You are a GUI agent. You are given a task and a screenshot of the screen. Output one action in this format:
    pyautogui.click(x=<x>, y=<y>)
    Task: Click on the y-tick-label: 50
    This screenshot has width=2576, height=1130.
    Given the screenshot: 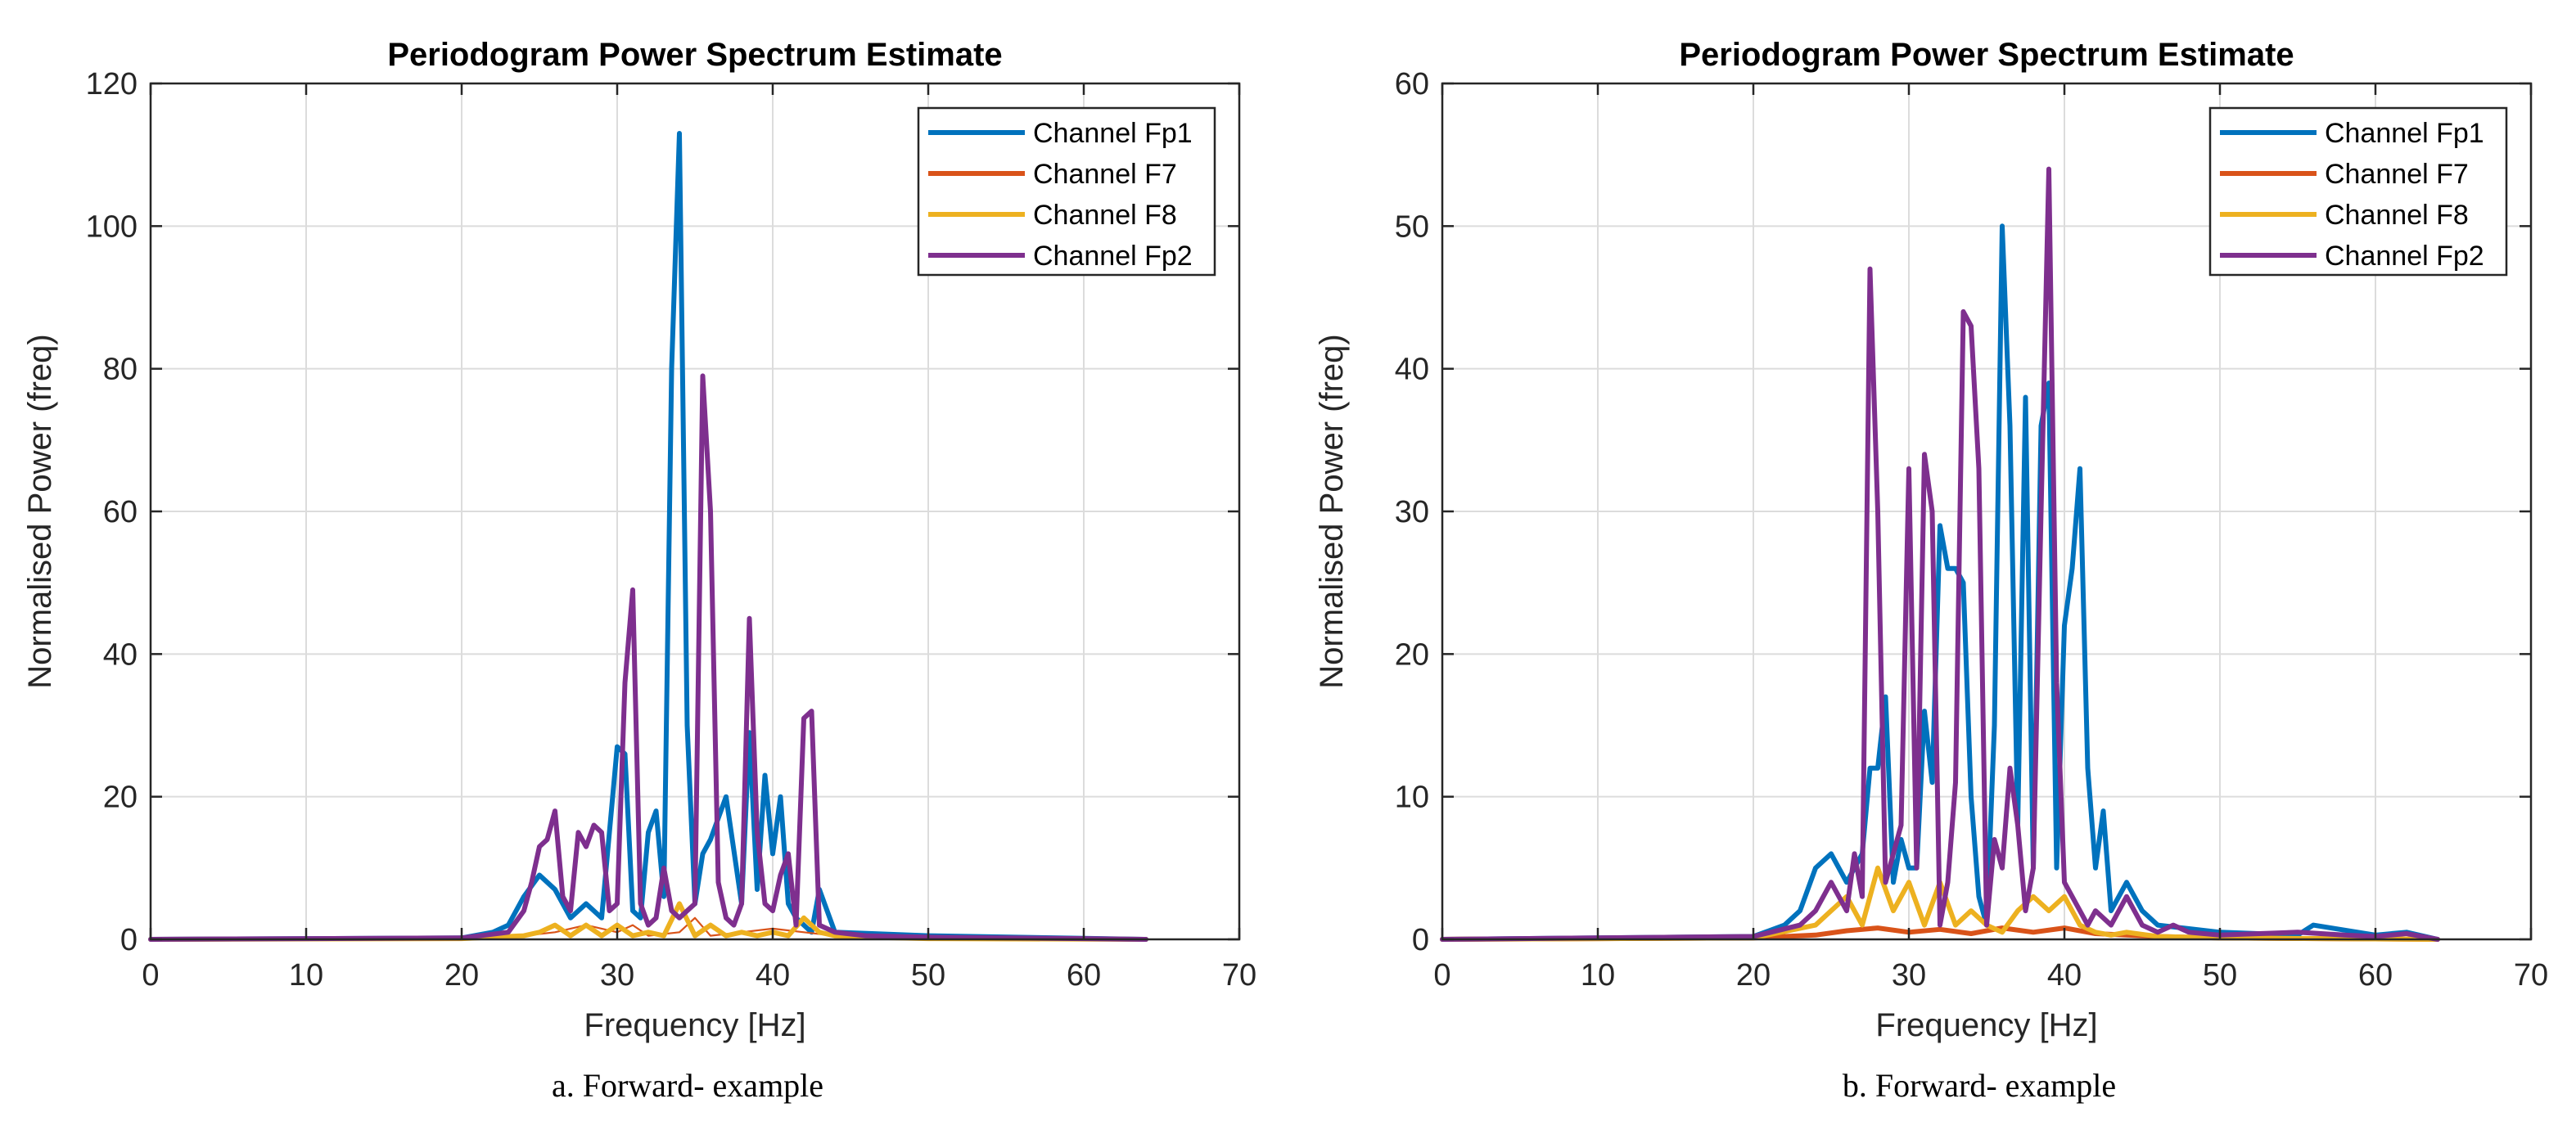 What is the action you would take?
    pyautogui.click(x=1412, y=227)
    